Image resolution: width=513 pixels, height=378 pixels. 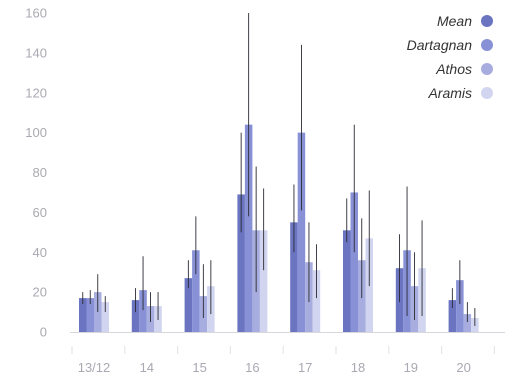 I want to click on x-tick-label: 20, so click(x=463, y=367).